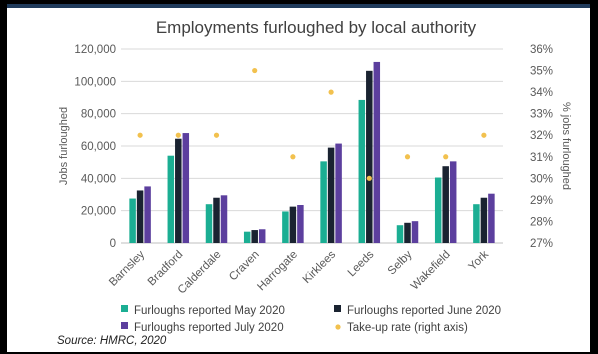 The width and height of the screenshot is (598, 354). I want to click on x-tick-label: Craven, so click(244, 266).